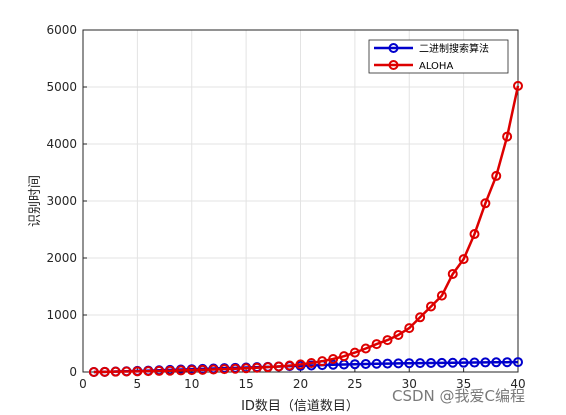 This screenshot has height=415, width=566. Describe the element at coordinates (61, 315) in the screenshot. I see `y-tick-label: 1000` at that location.